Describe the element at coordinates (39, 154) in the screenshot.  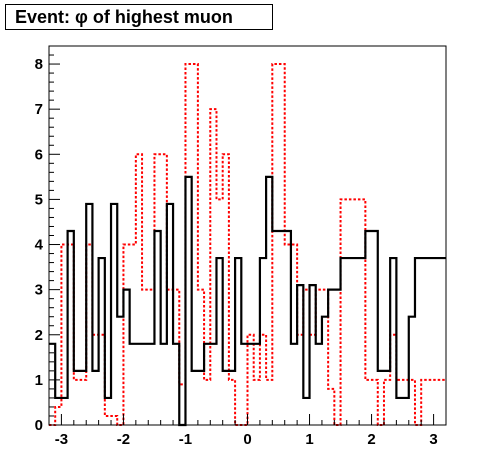
I see `y-tick-label: 6` at that location.